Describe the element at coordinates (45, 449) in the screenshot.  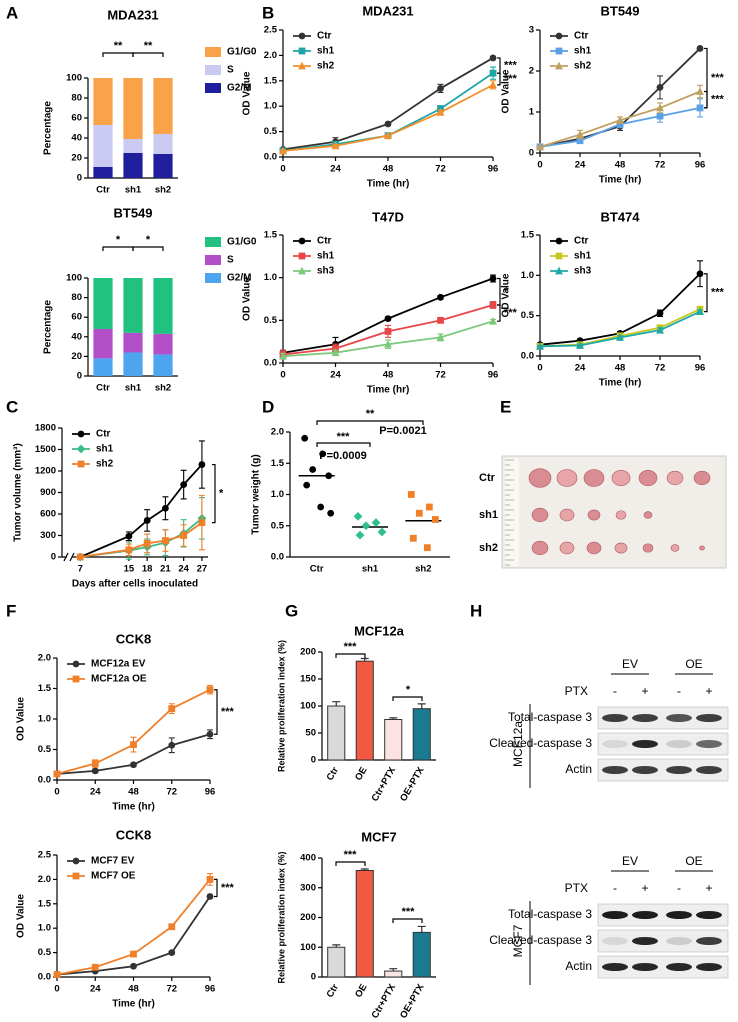
I see `y-tick-label: 1500` at that location.